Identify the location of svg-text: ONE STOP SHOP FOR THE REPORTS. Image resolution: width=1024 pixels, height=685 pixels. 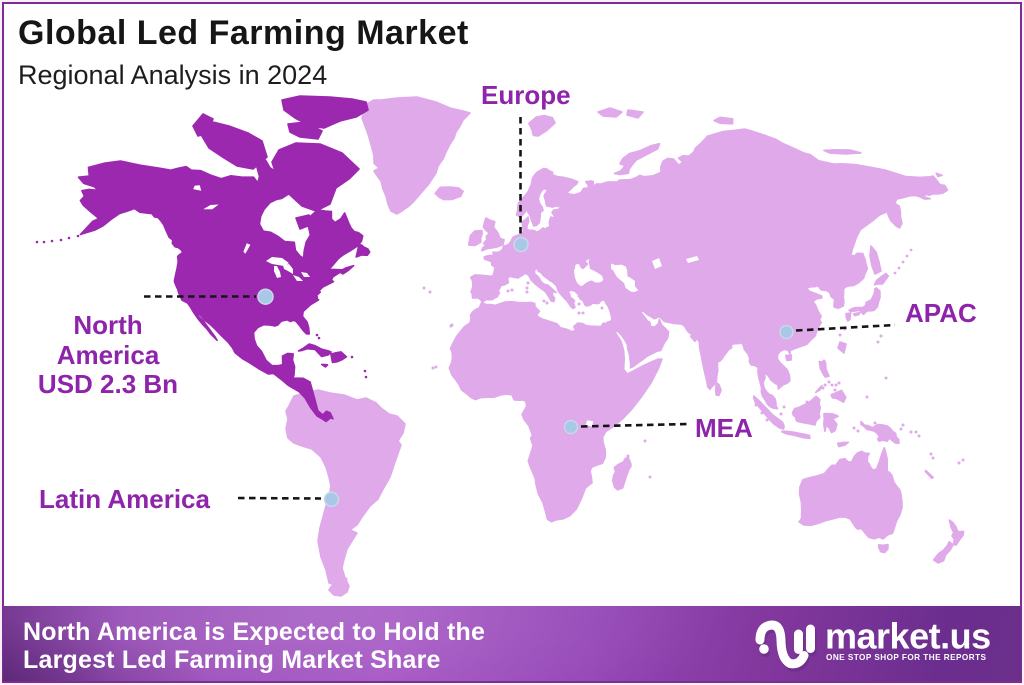
(906, 657).